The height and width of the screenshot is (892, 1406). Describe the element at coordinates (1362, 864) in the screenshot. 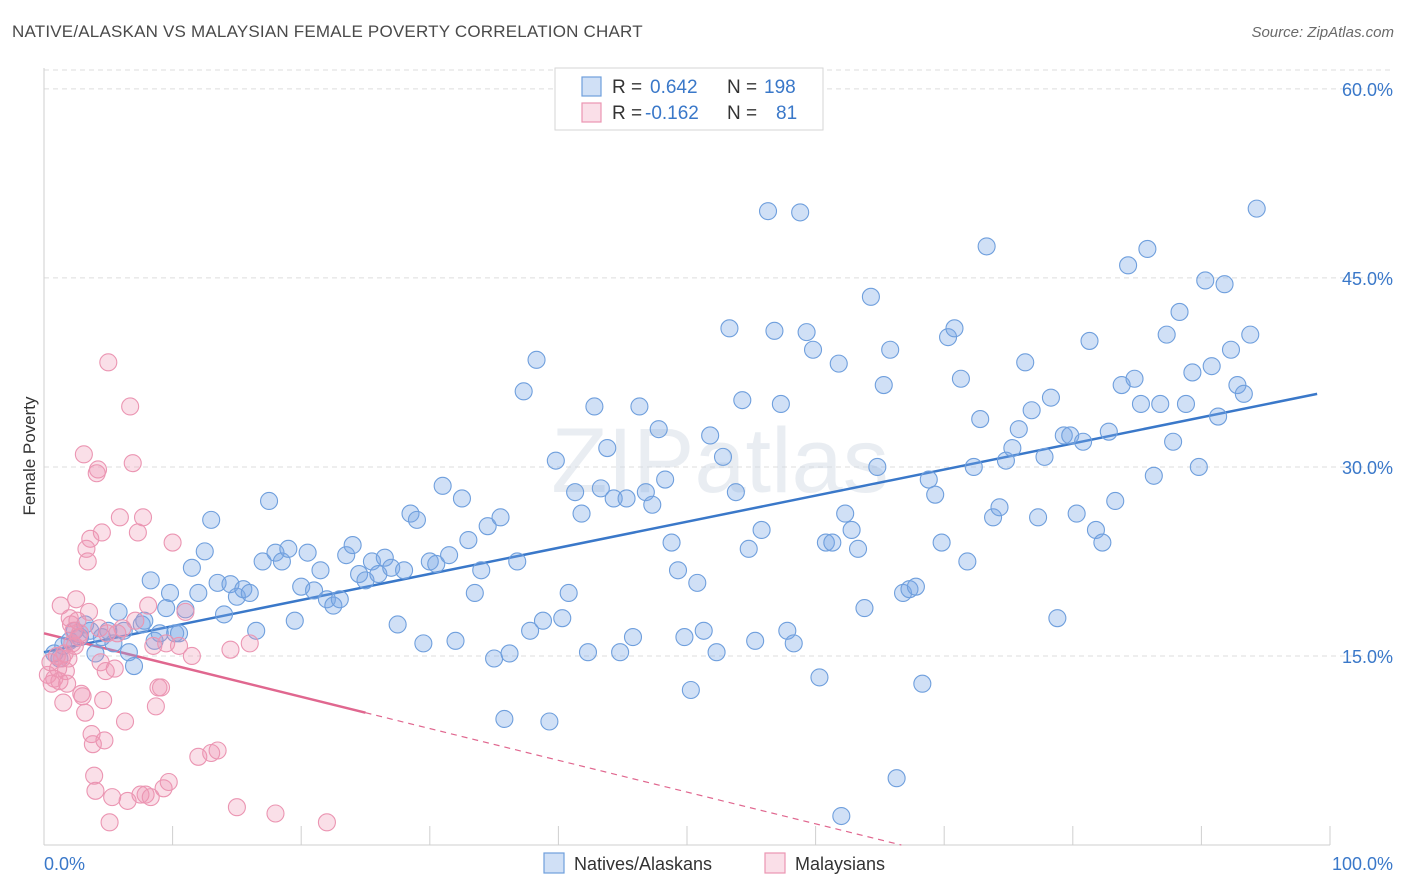

I see `x-tick-label-max: 100.0%` at that location.